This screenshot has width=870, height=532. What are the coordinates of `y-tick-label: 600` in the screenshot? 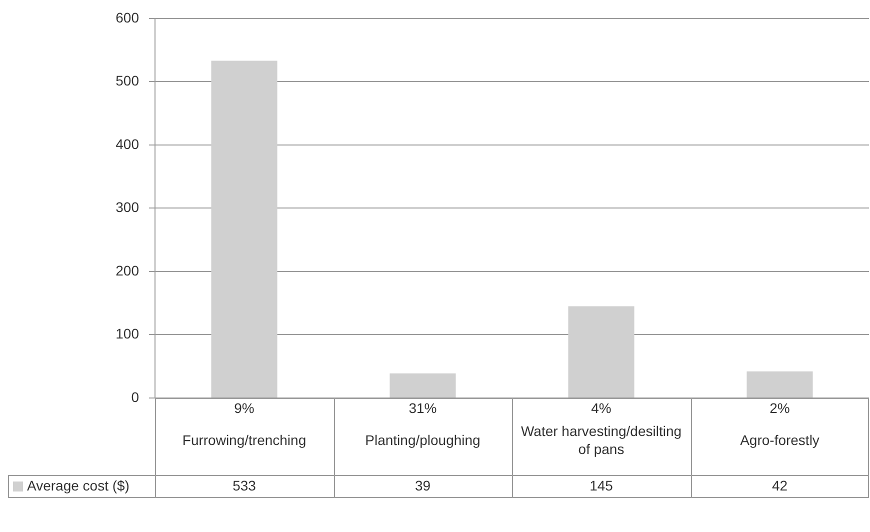 It's located at (128, 17).